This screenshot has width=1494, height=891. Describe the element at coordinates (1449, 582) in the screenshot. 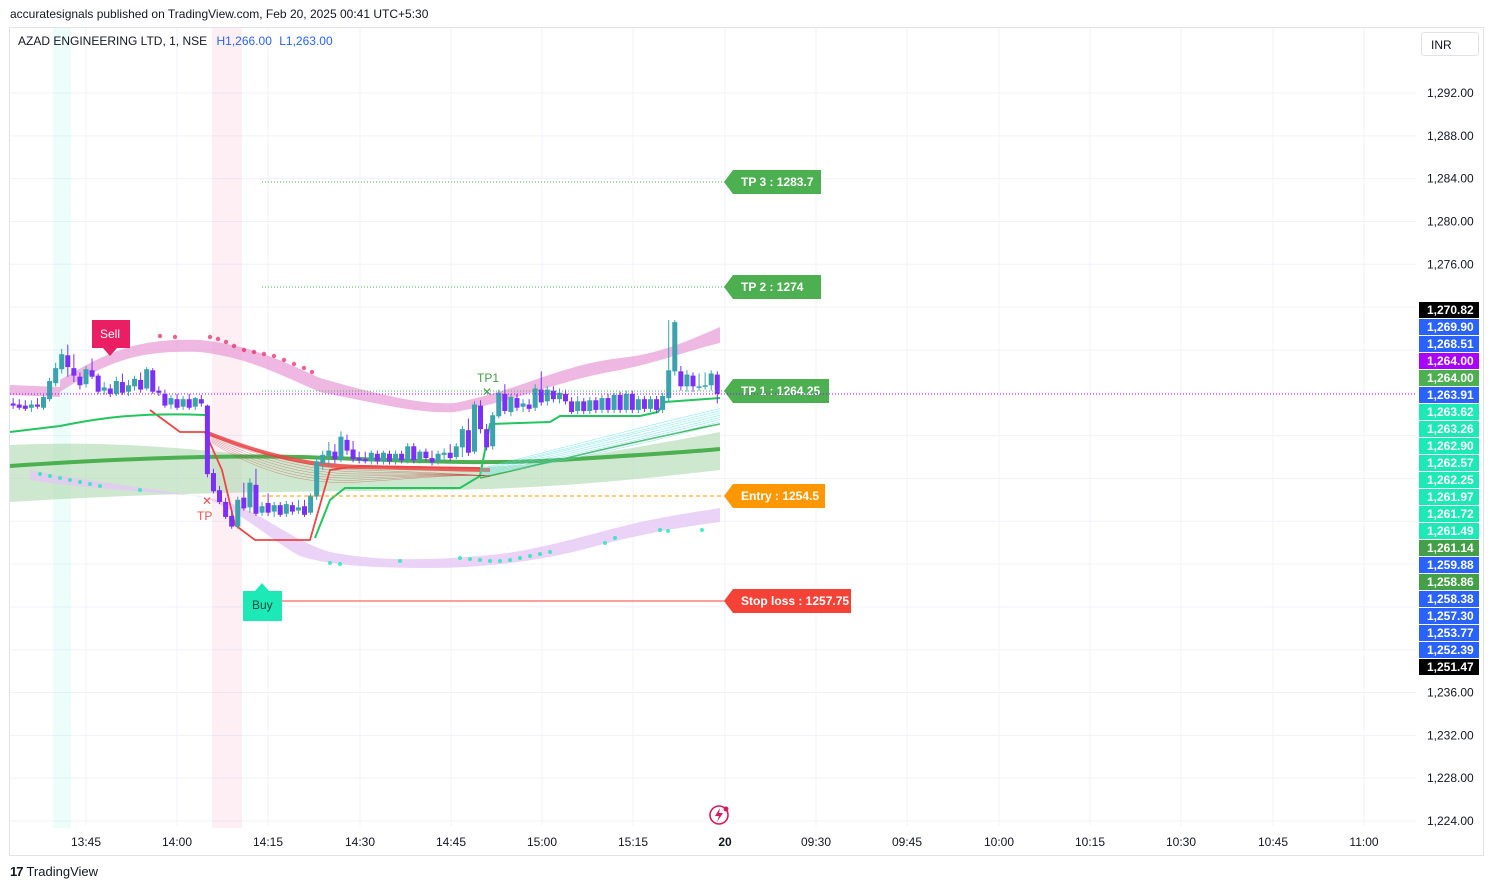

I see `price-scale-tag: 1,258.86` at that location.